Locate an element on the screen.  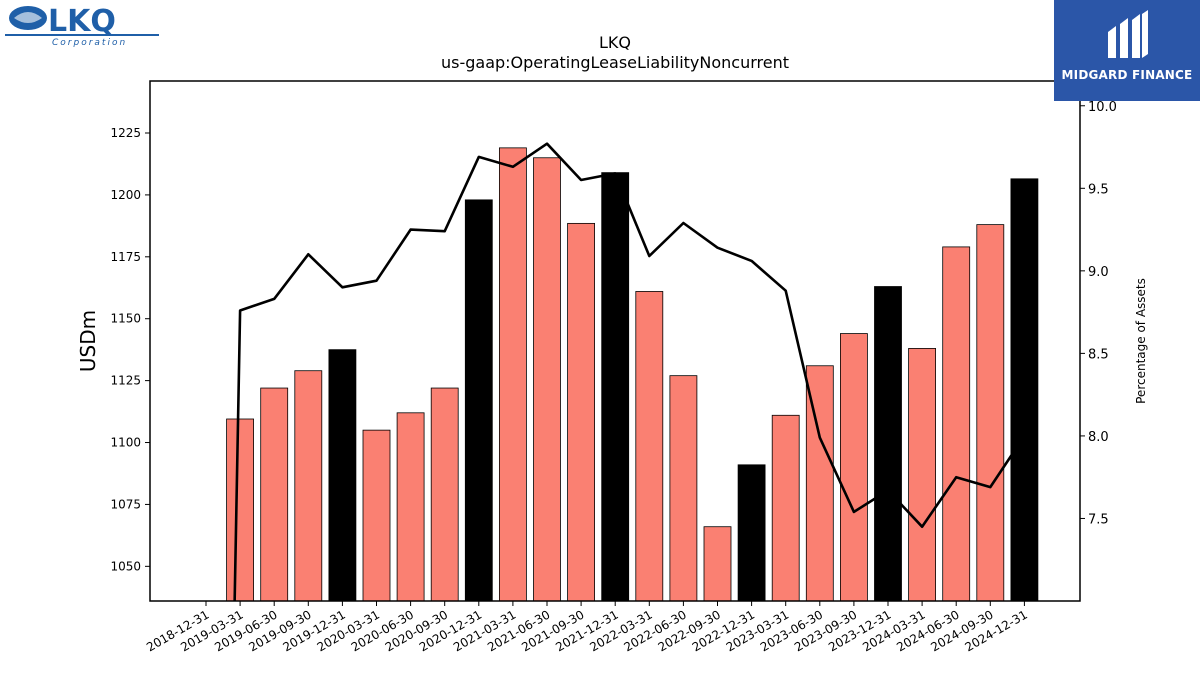
midgard-finance-badge: MIDGARD FINANCE is located at coordinates (1127, 50).